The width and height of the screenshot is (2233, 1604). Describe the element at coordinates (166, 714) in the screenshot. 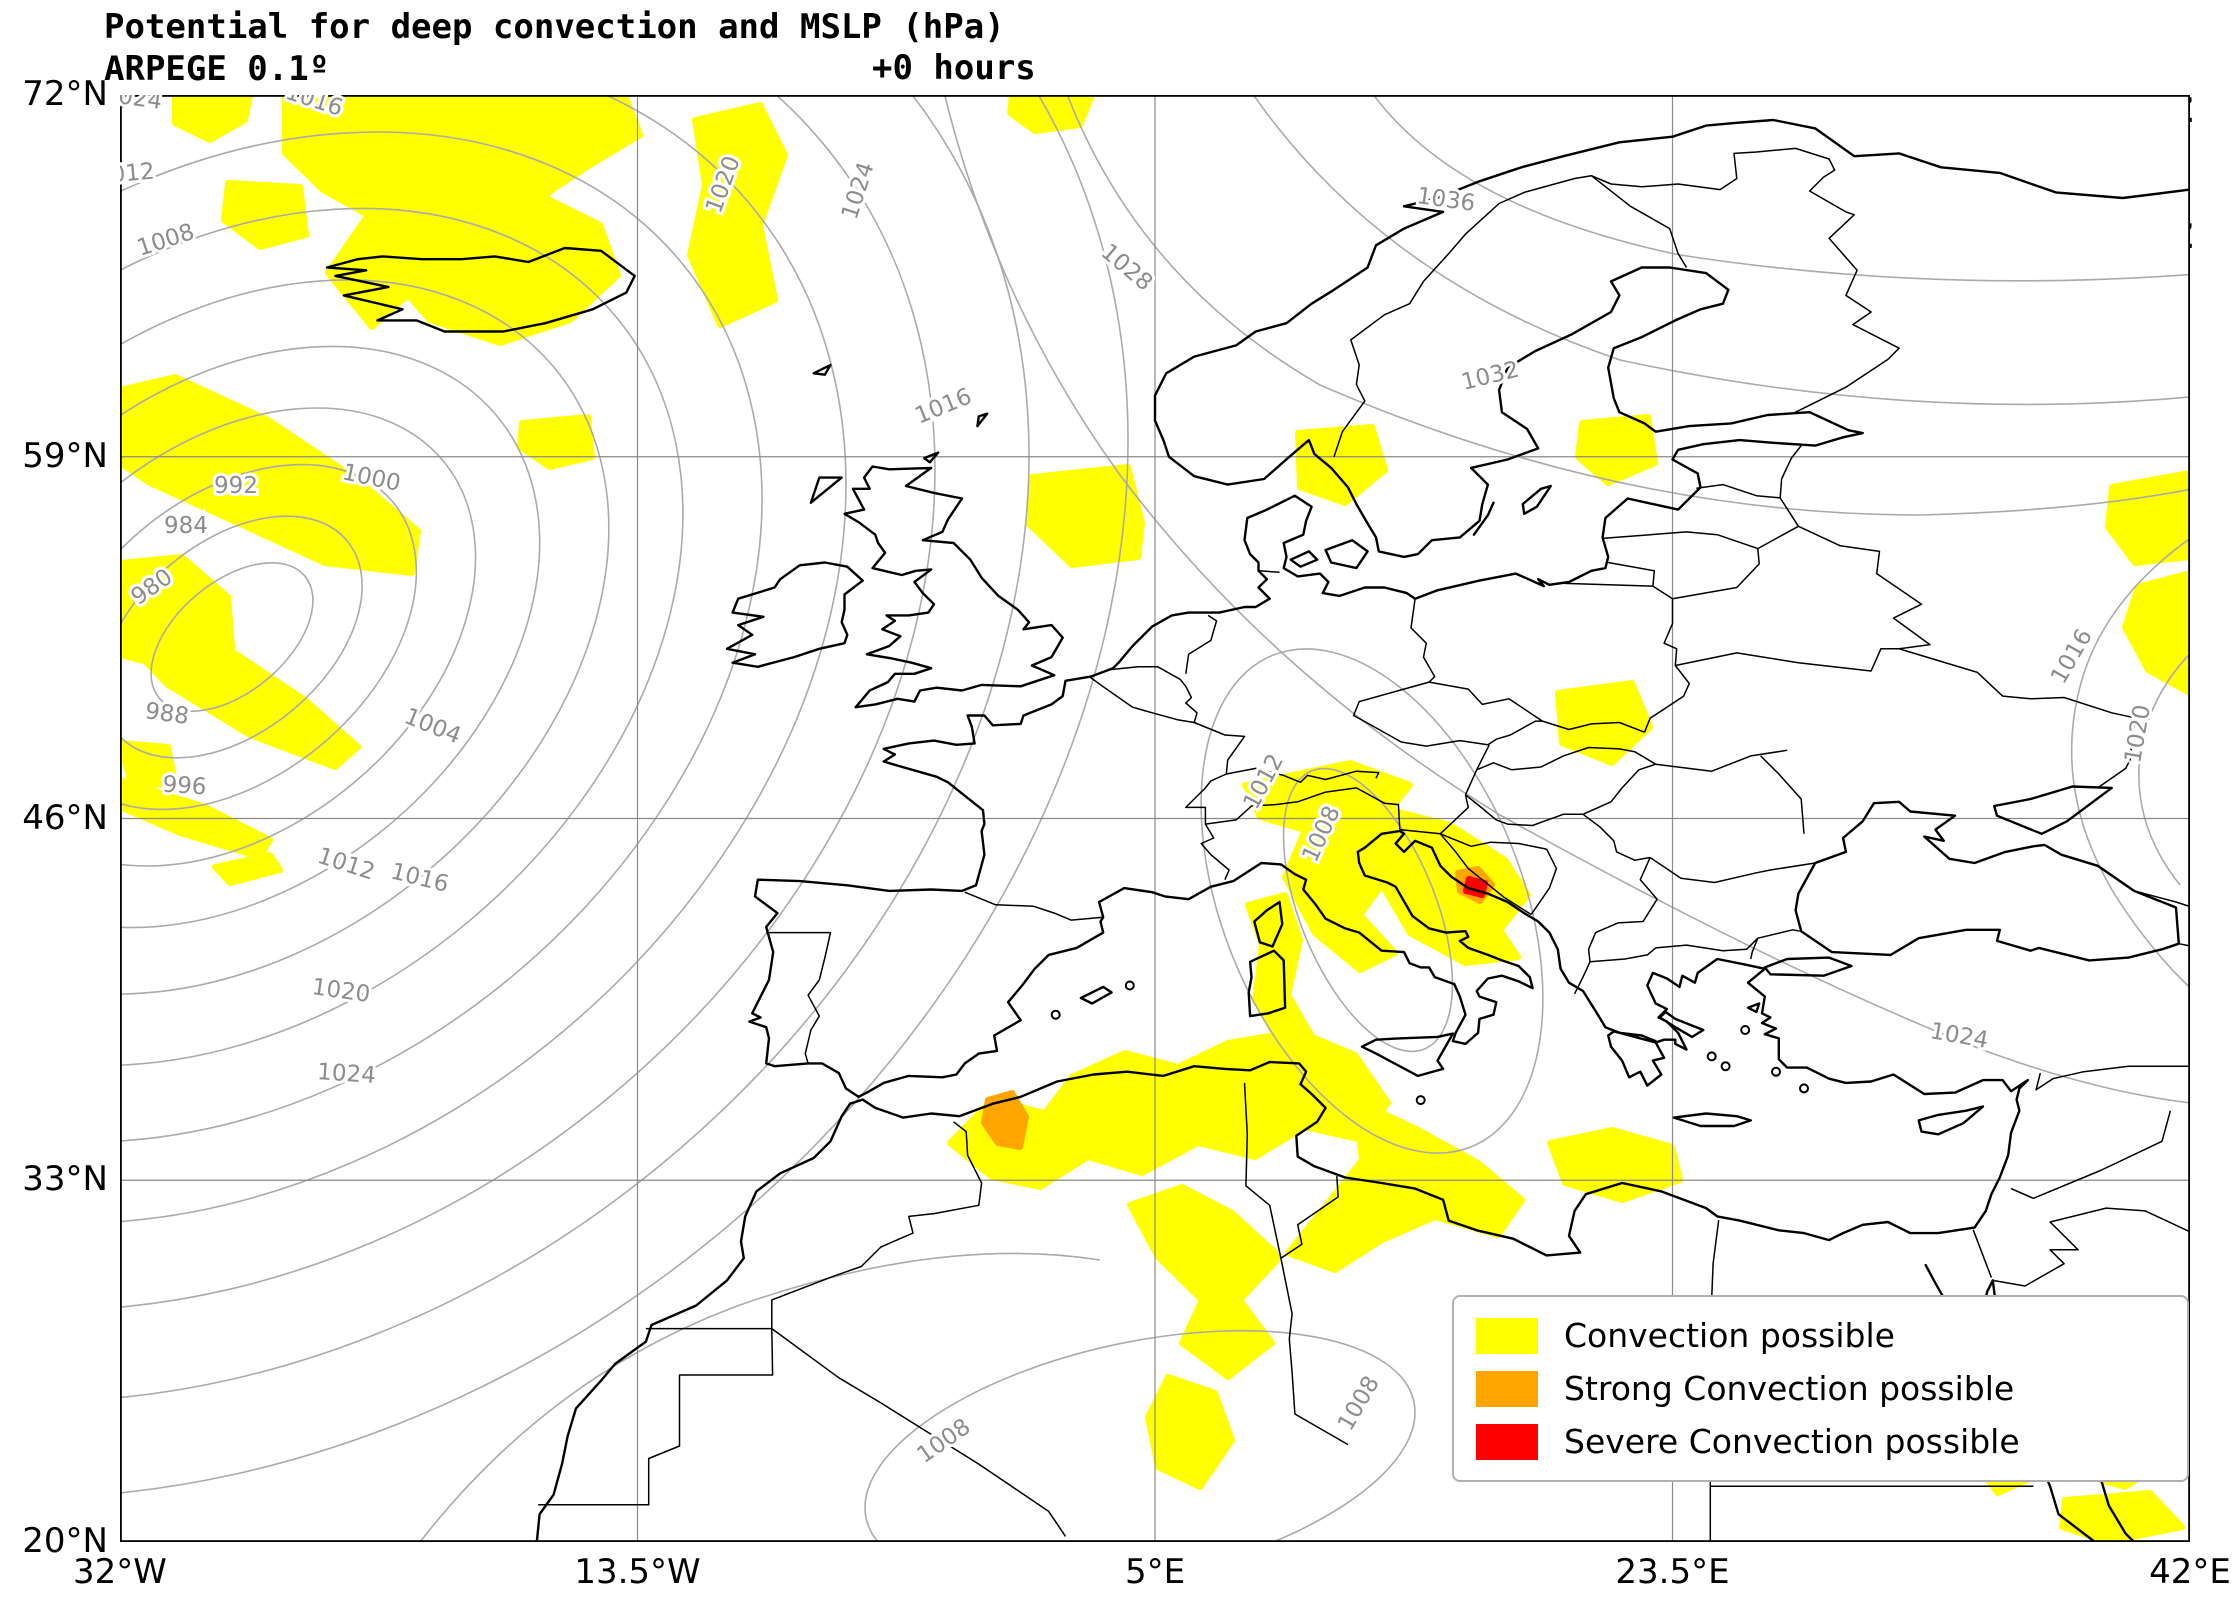

I see `isobar-value-label: 988` at that location.